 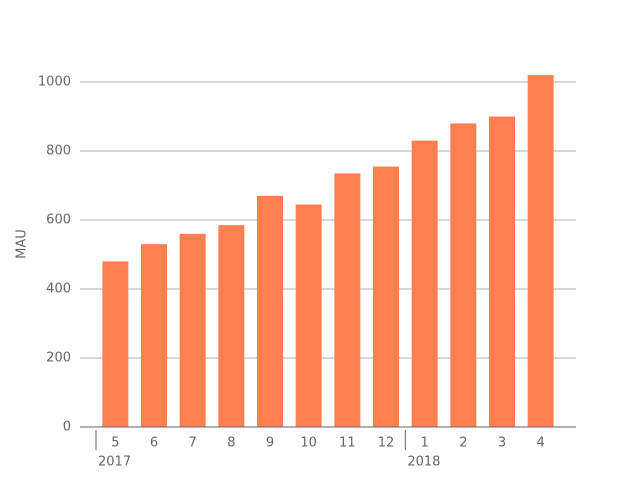 I want to click on x-tick-label: 3, so click(x=502, y=443).